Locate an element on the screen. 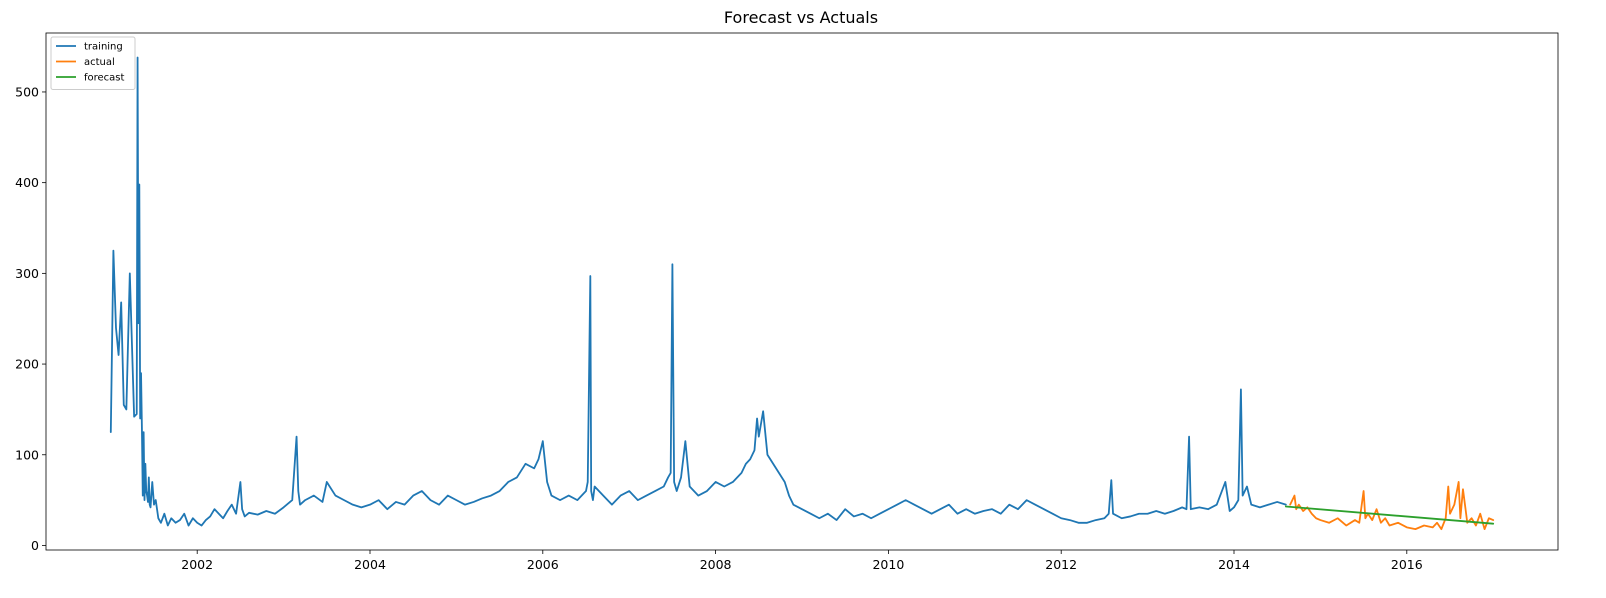 The image size is (1606, 598). y-tick-label: 100 is located at coordinates (27, 454).